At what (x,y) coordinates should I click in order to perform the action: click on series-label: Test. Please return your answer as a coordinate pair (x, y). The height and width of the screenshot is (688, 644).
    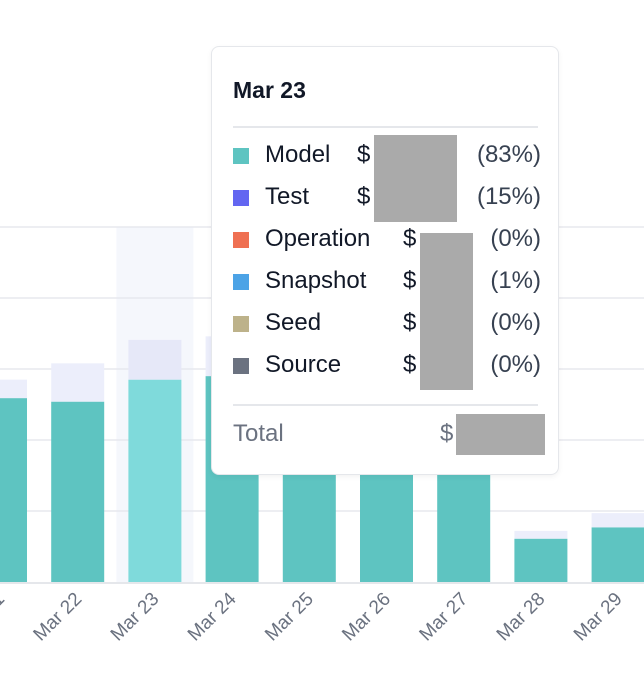
    Looking at the image, I should click on (287, 196).